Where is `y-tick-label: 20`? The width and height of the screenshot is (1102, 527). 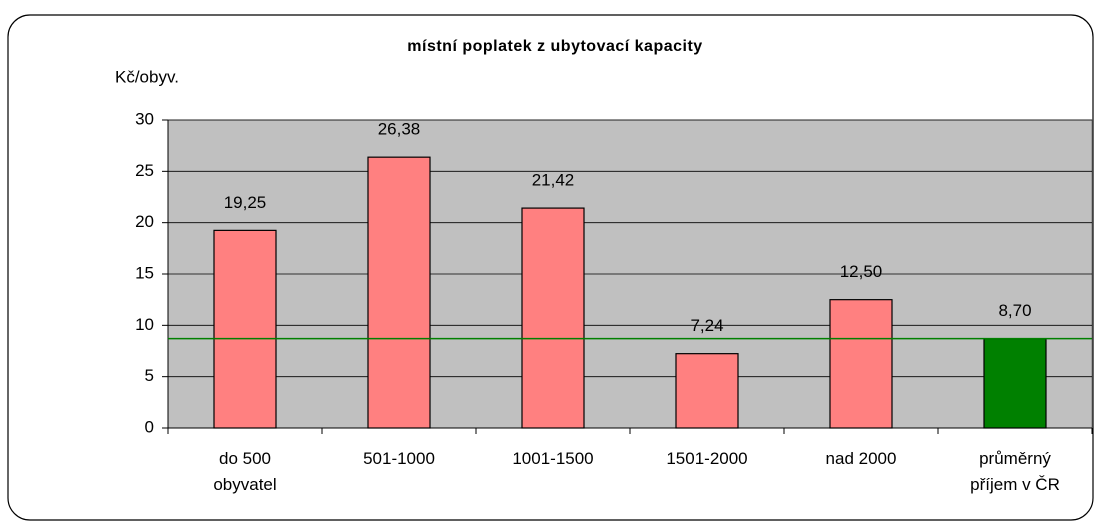 y-tick-label: 20 is located at coordinates (144, 221).